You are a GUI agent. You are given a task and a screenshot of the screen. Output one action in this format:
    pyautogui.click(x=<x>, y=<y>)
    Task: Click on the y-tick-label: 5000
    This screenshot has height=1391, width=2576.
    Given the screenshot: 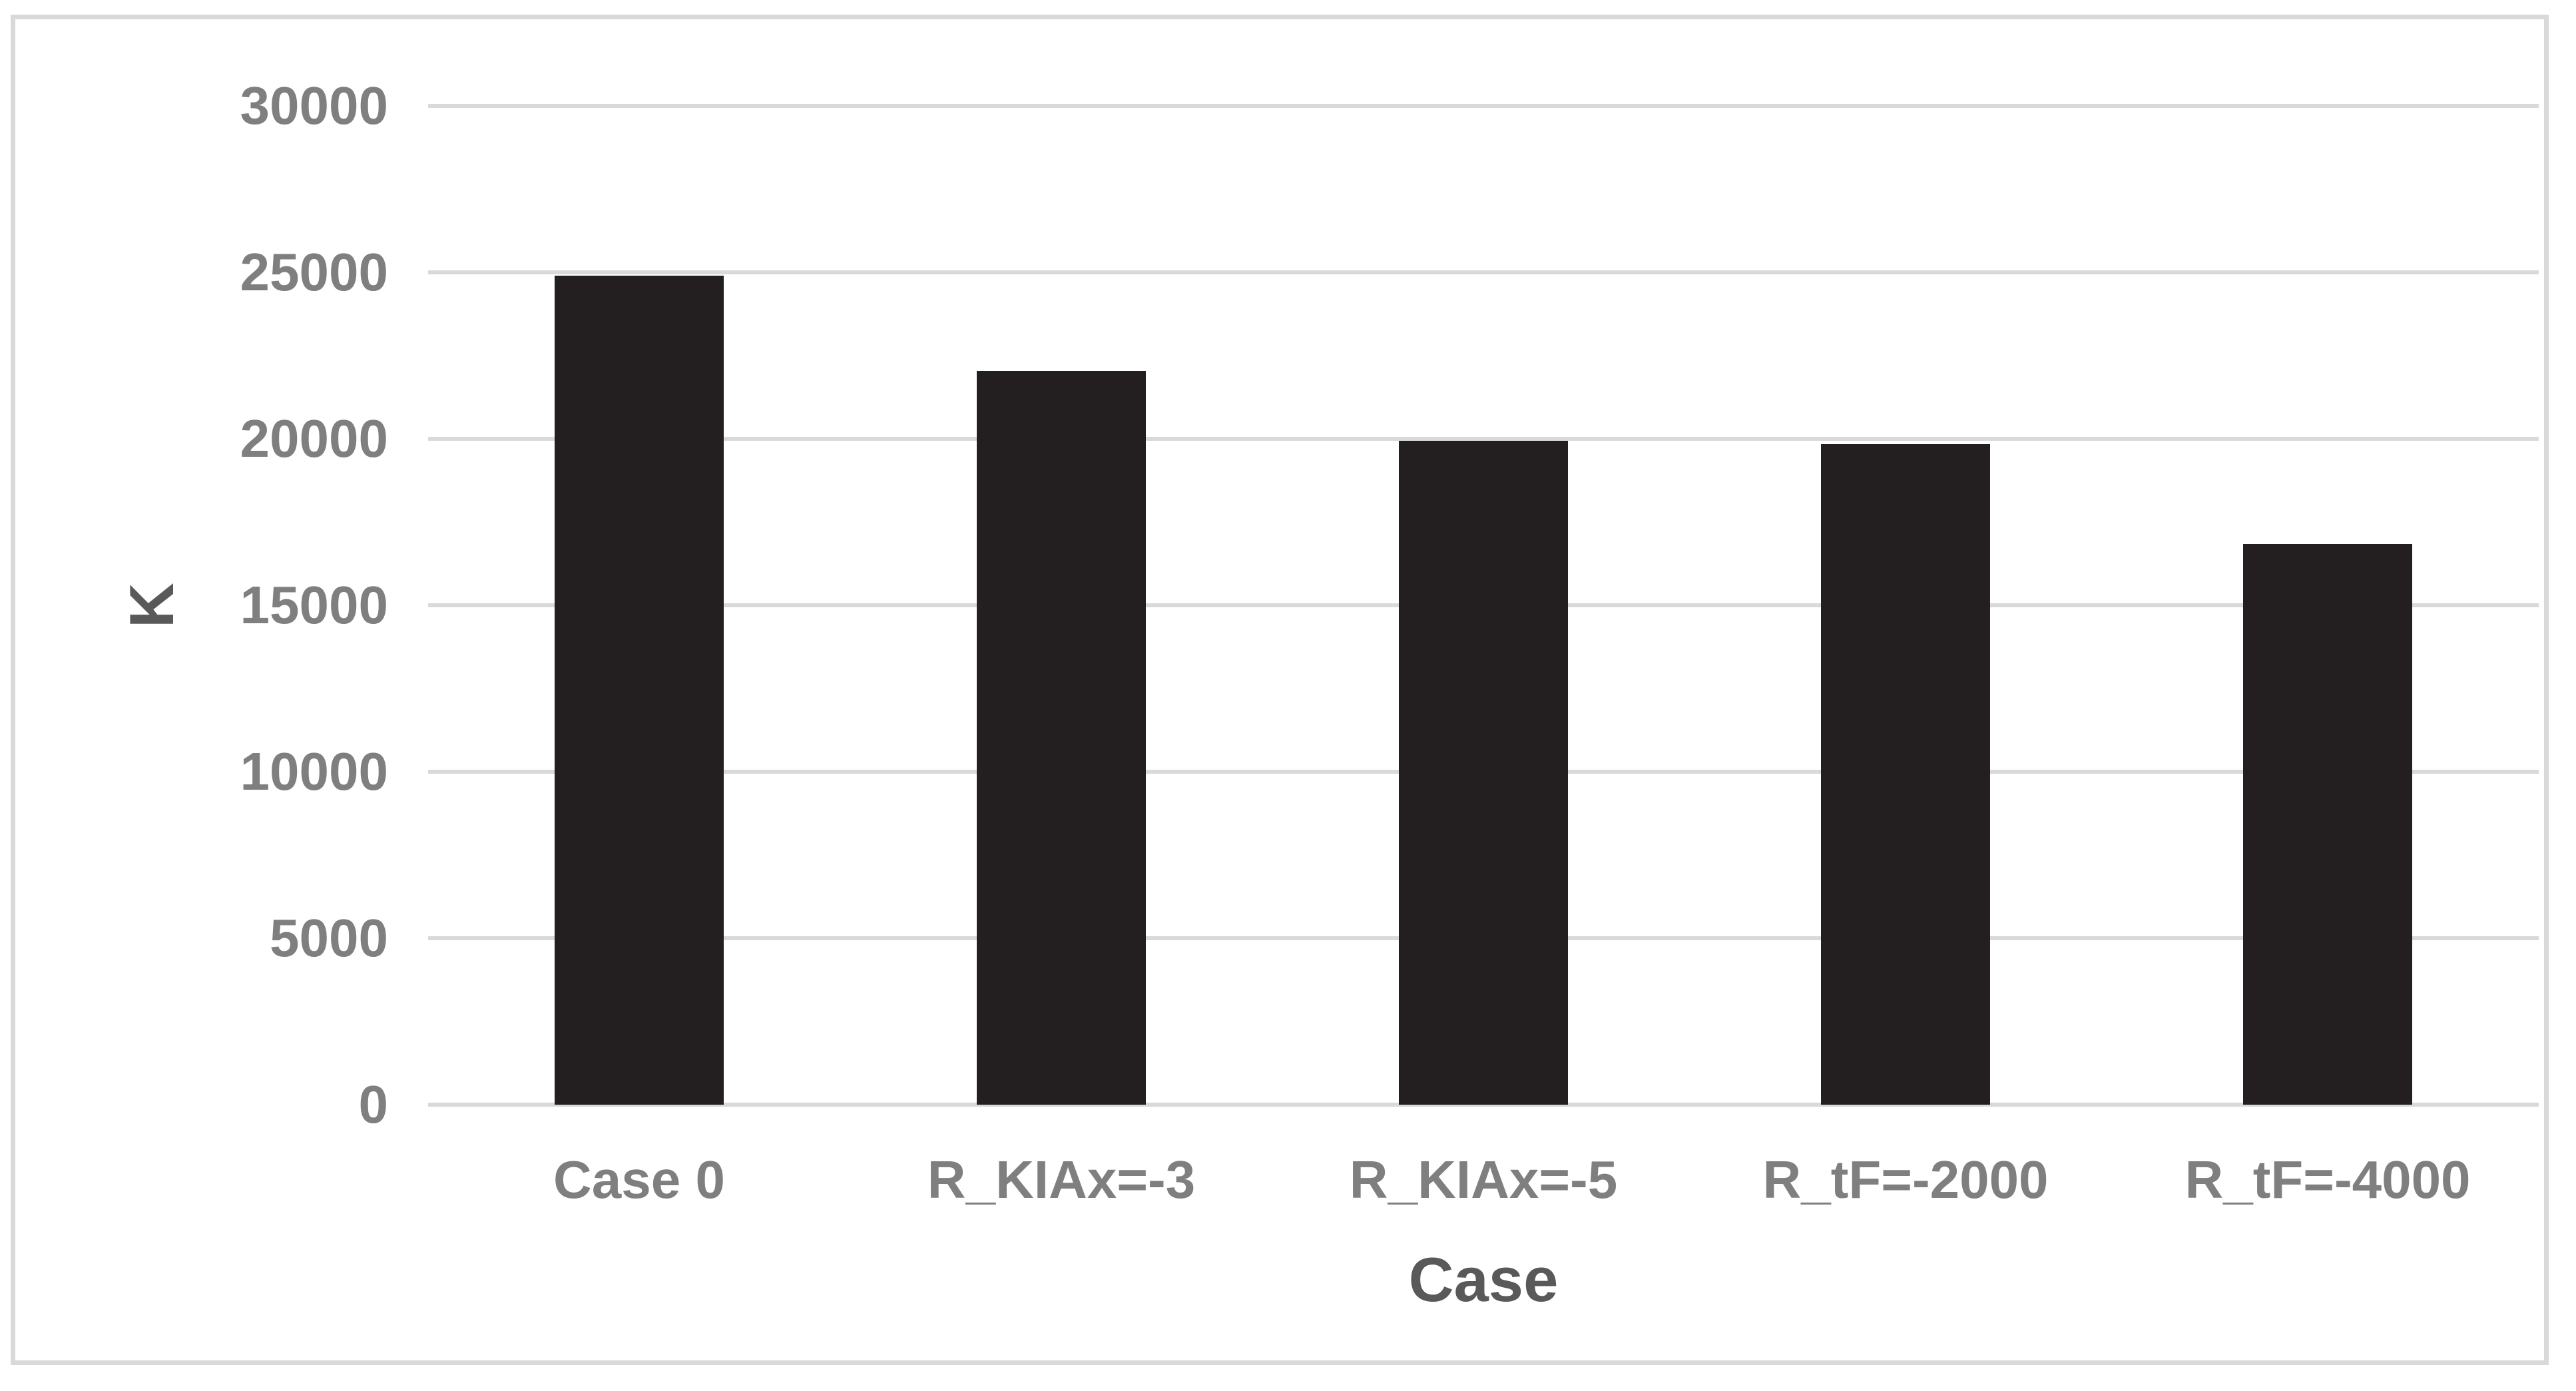 What is the action you would take?
    pyautogui.click(x=329, y=938)
    